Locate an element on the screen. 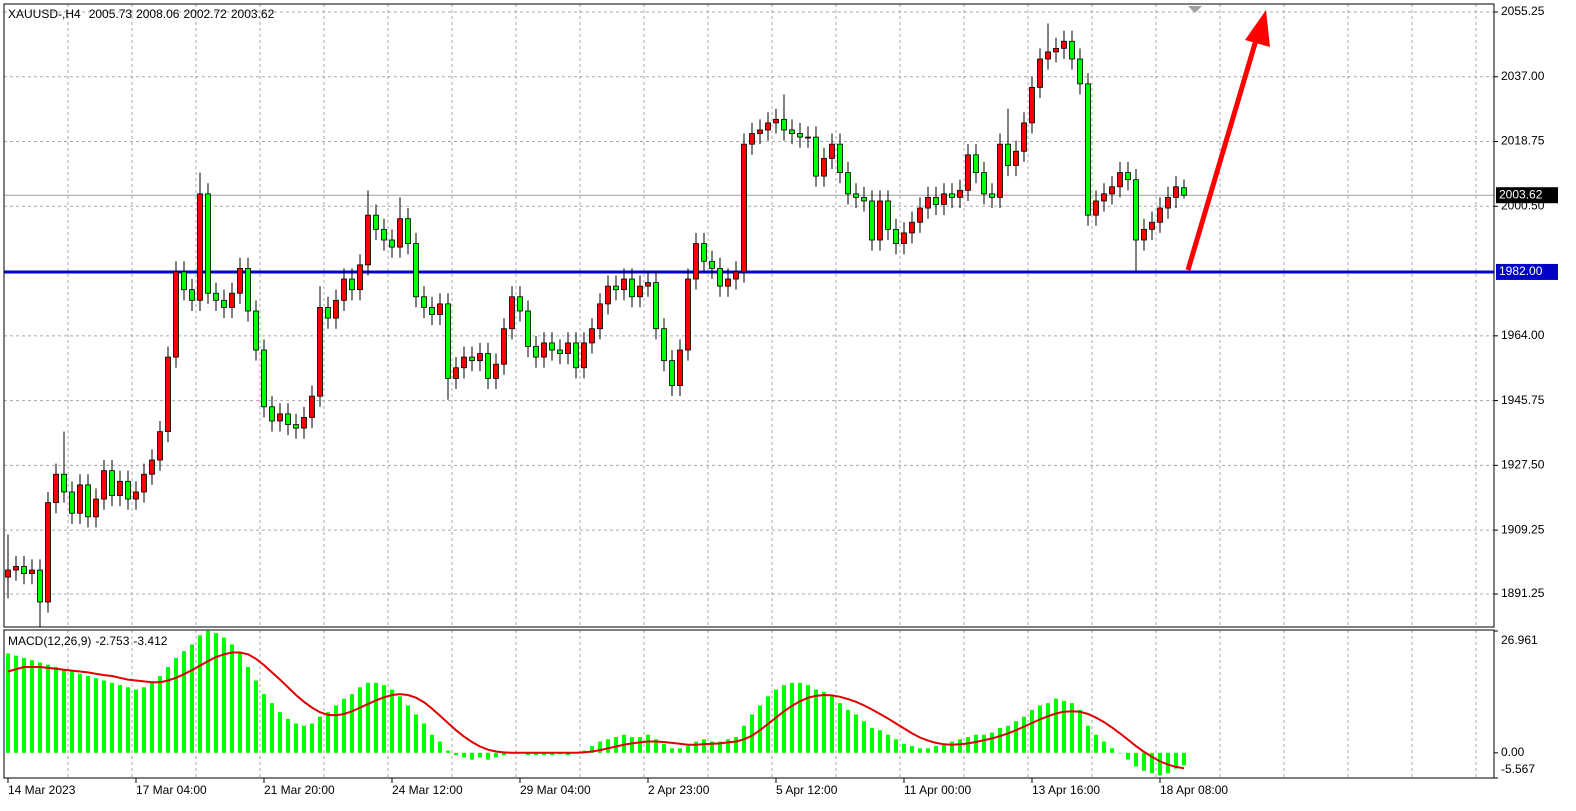  x-tick-label: 11 Apr 00:00 is located at coordinates (937, 790).